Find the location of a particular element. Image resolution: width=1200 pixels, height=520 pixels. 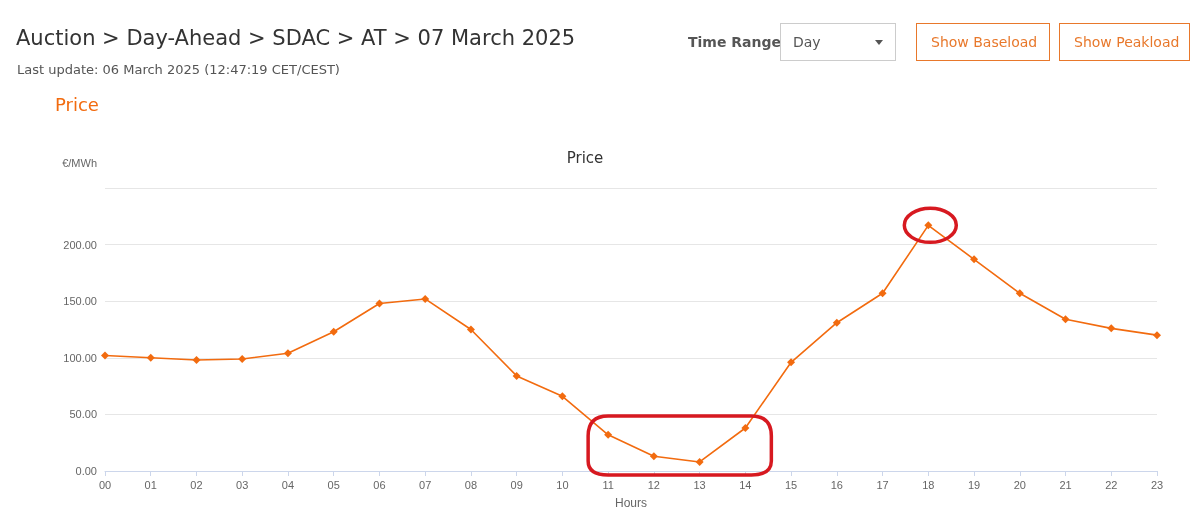

x-tick-label: 19 is located at coordinates (974, 484).